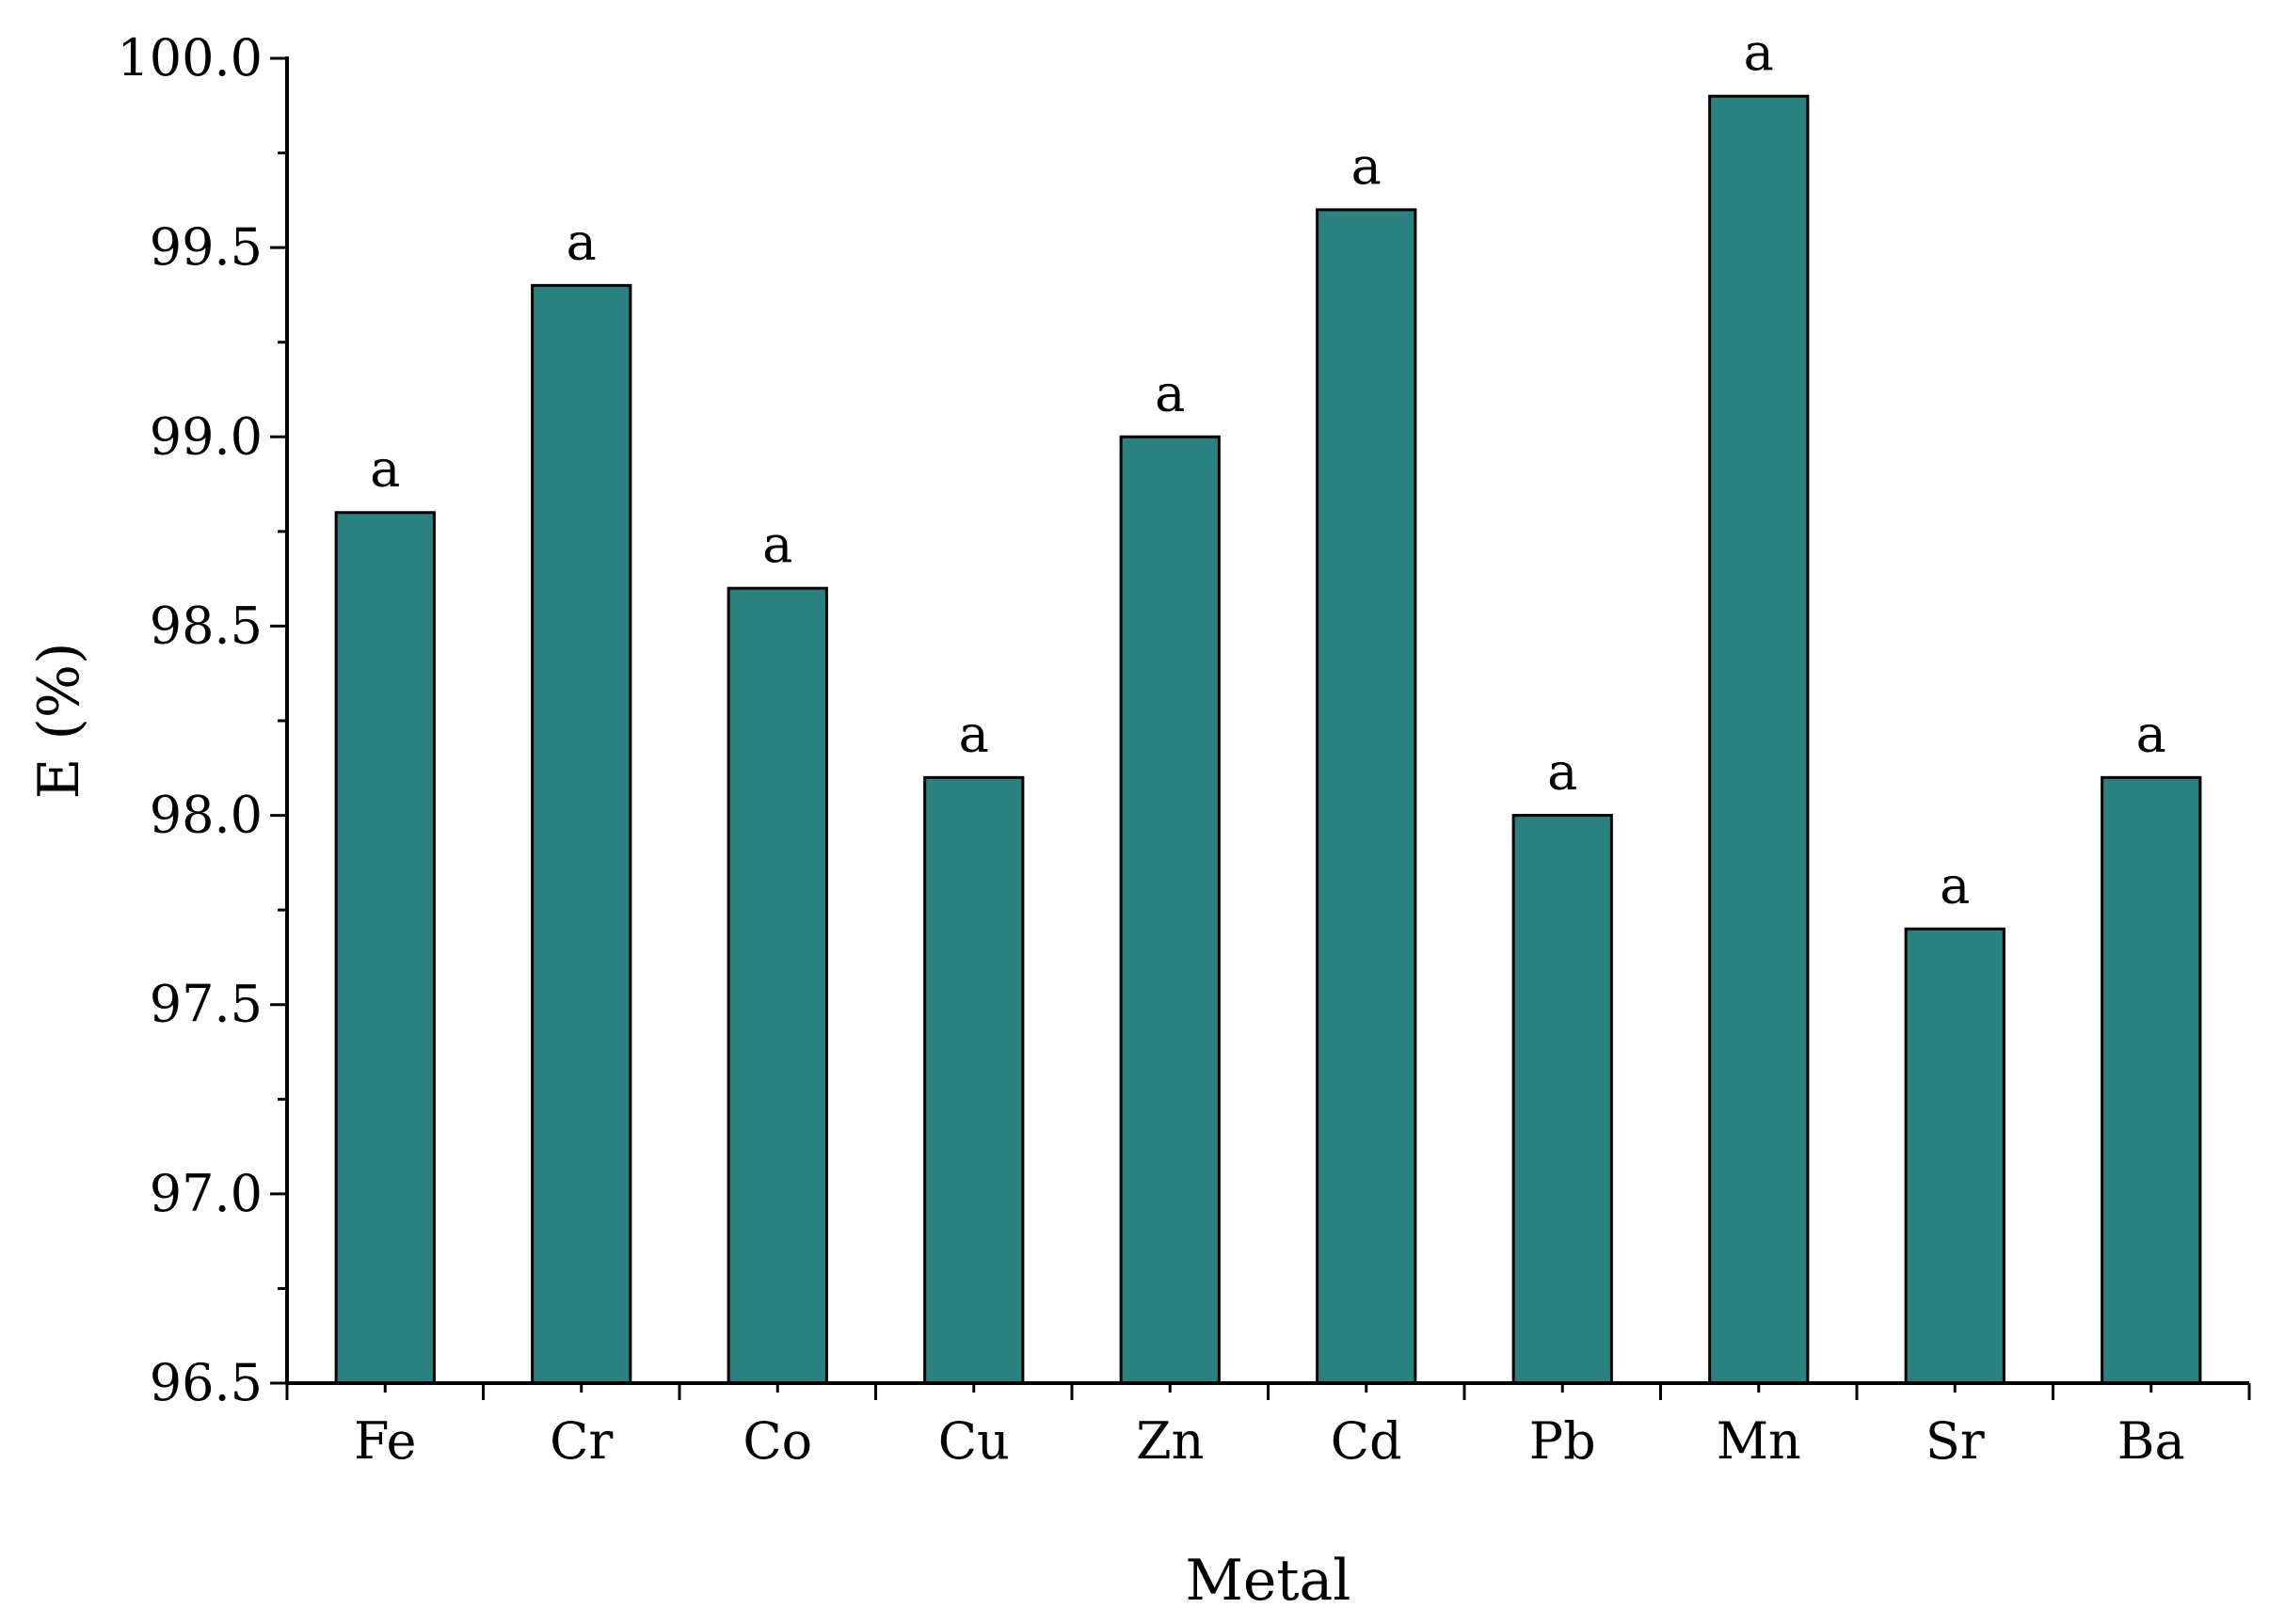  Describe the element at coordinates (206, 1382) in the screenshot. I see `y-tick-label: 96.5` at that location.